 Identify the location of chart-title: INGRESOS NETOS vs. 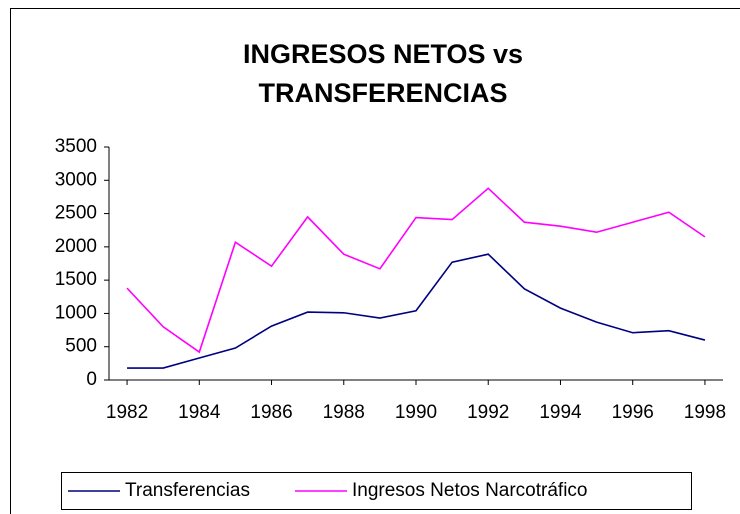
(383, 54).